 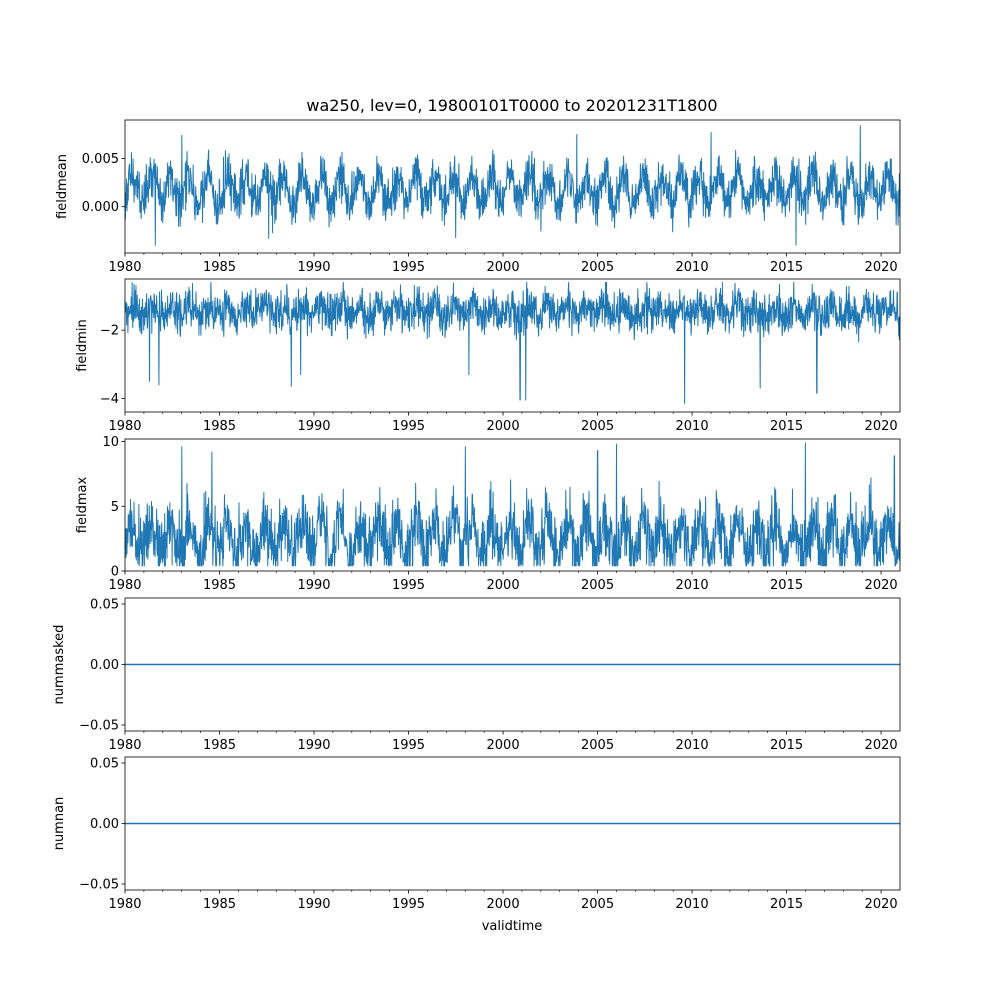 What do you see at coordinates (100, 159) in the screenshot?
I see `y-tick-label: 0.005` at bounding box center [100, 159].